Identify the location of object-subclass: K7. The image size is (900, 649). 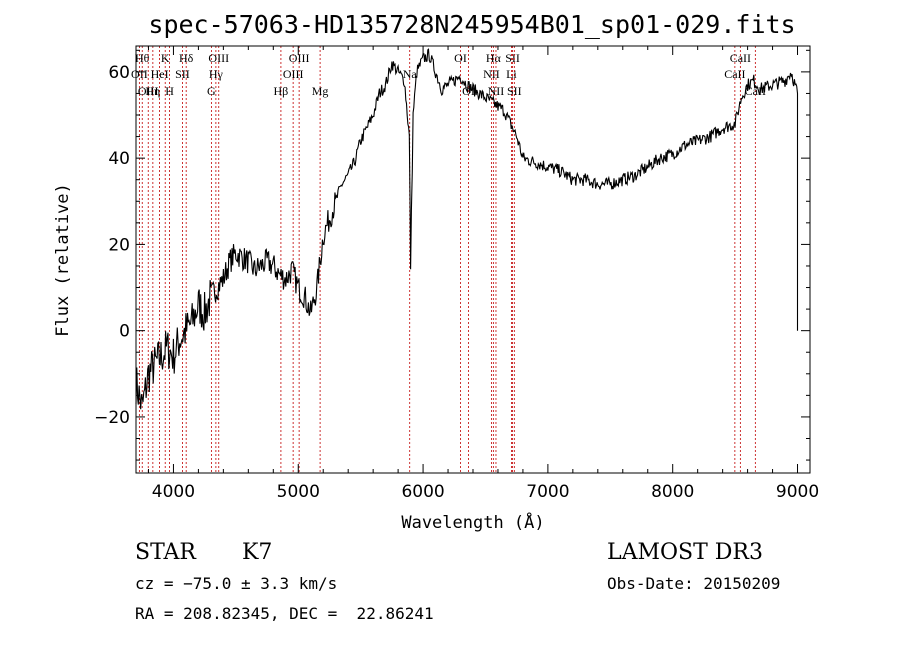
(257, 552).